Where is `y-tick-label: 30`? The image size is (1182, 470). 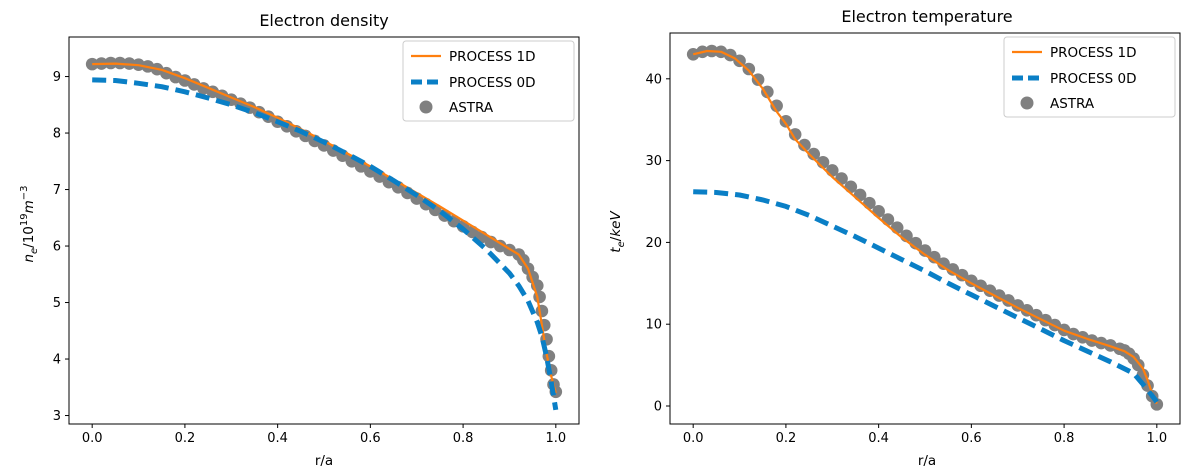 y-tick-label: 30 is located at coordinates (653, 161).